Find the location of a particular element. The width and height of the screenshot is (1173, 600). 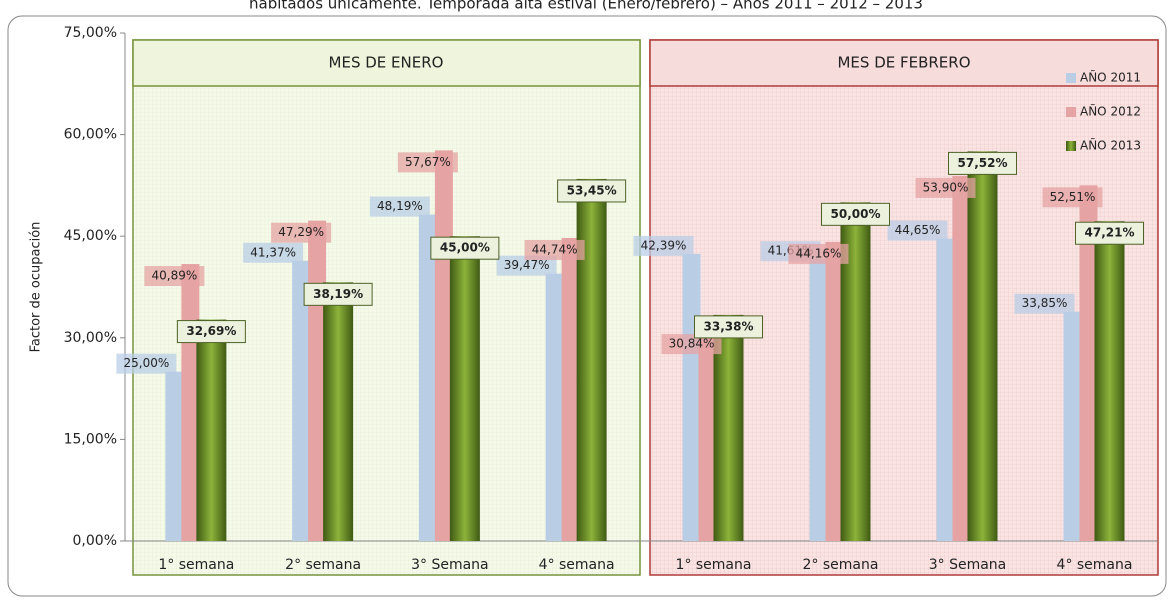

group-label: MES DE FEBRERO is located at coordinates (903, 63).